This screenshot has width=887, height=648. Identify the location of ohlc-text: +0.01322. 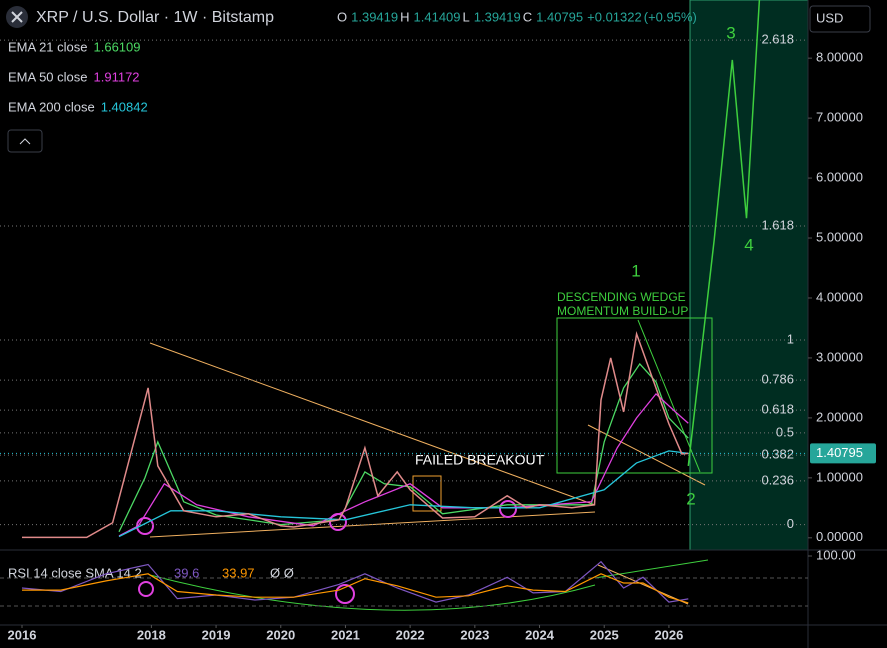
(614, 16).